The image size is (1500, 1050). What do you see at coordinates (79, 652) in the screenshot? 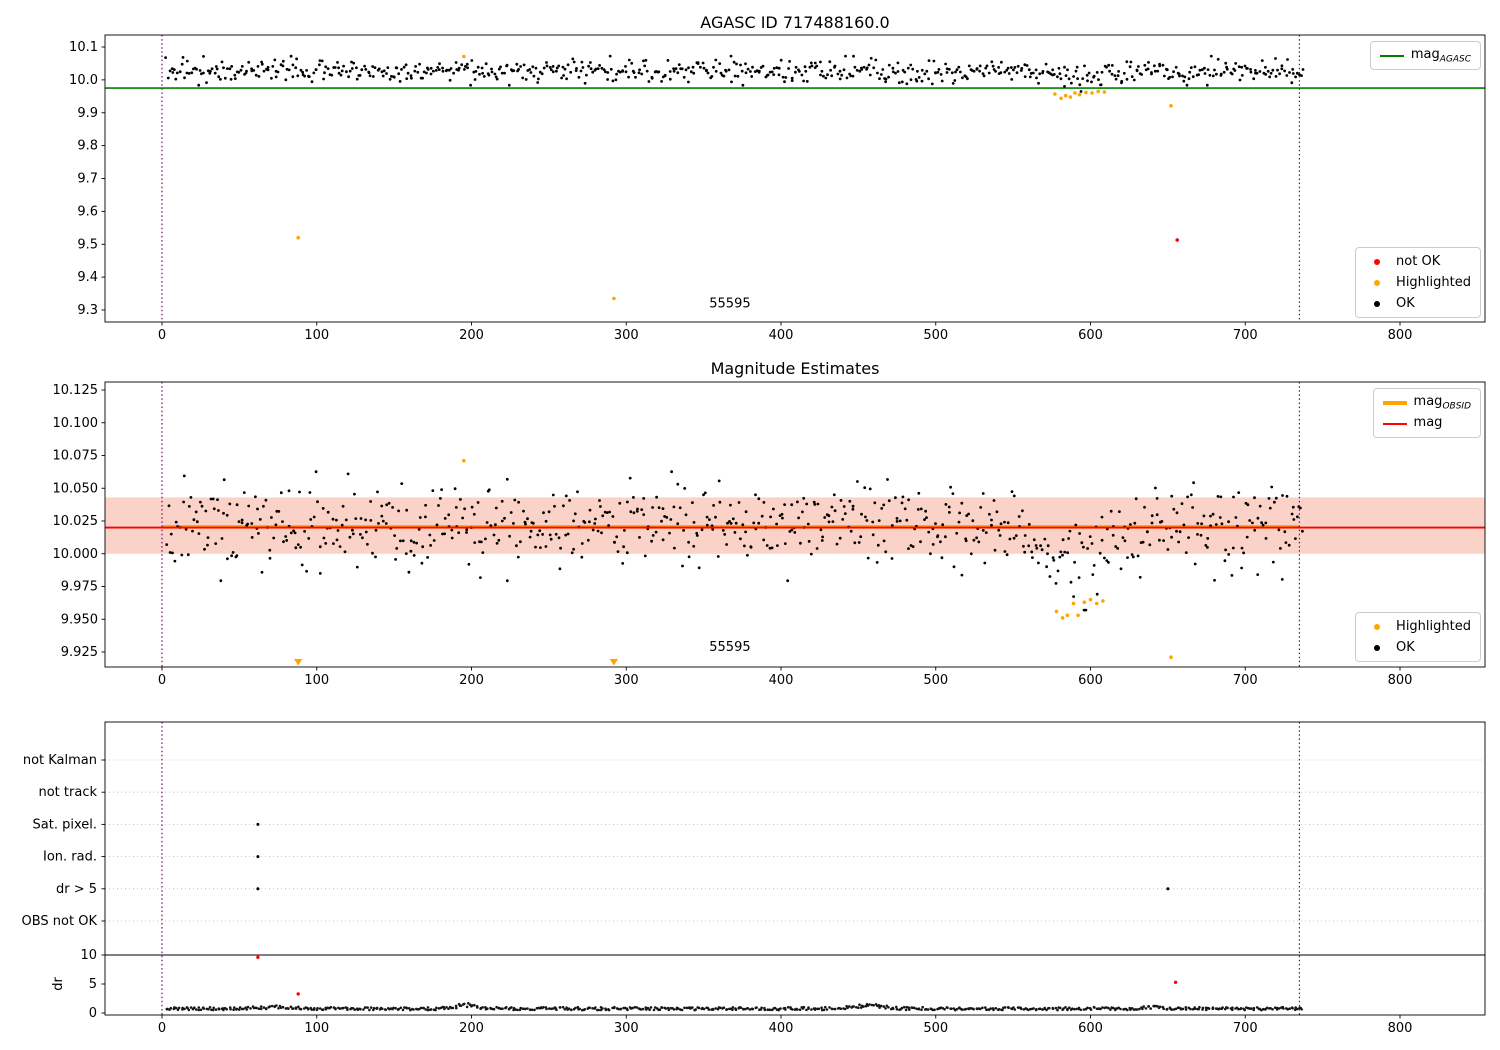
I see `svg-text: 9.925` at bounding box center [79, 652].